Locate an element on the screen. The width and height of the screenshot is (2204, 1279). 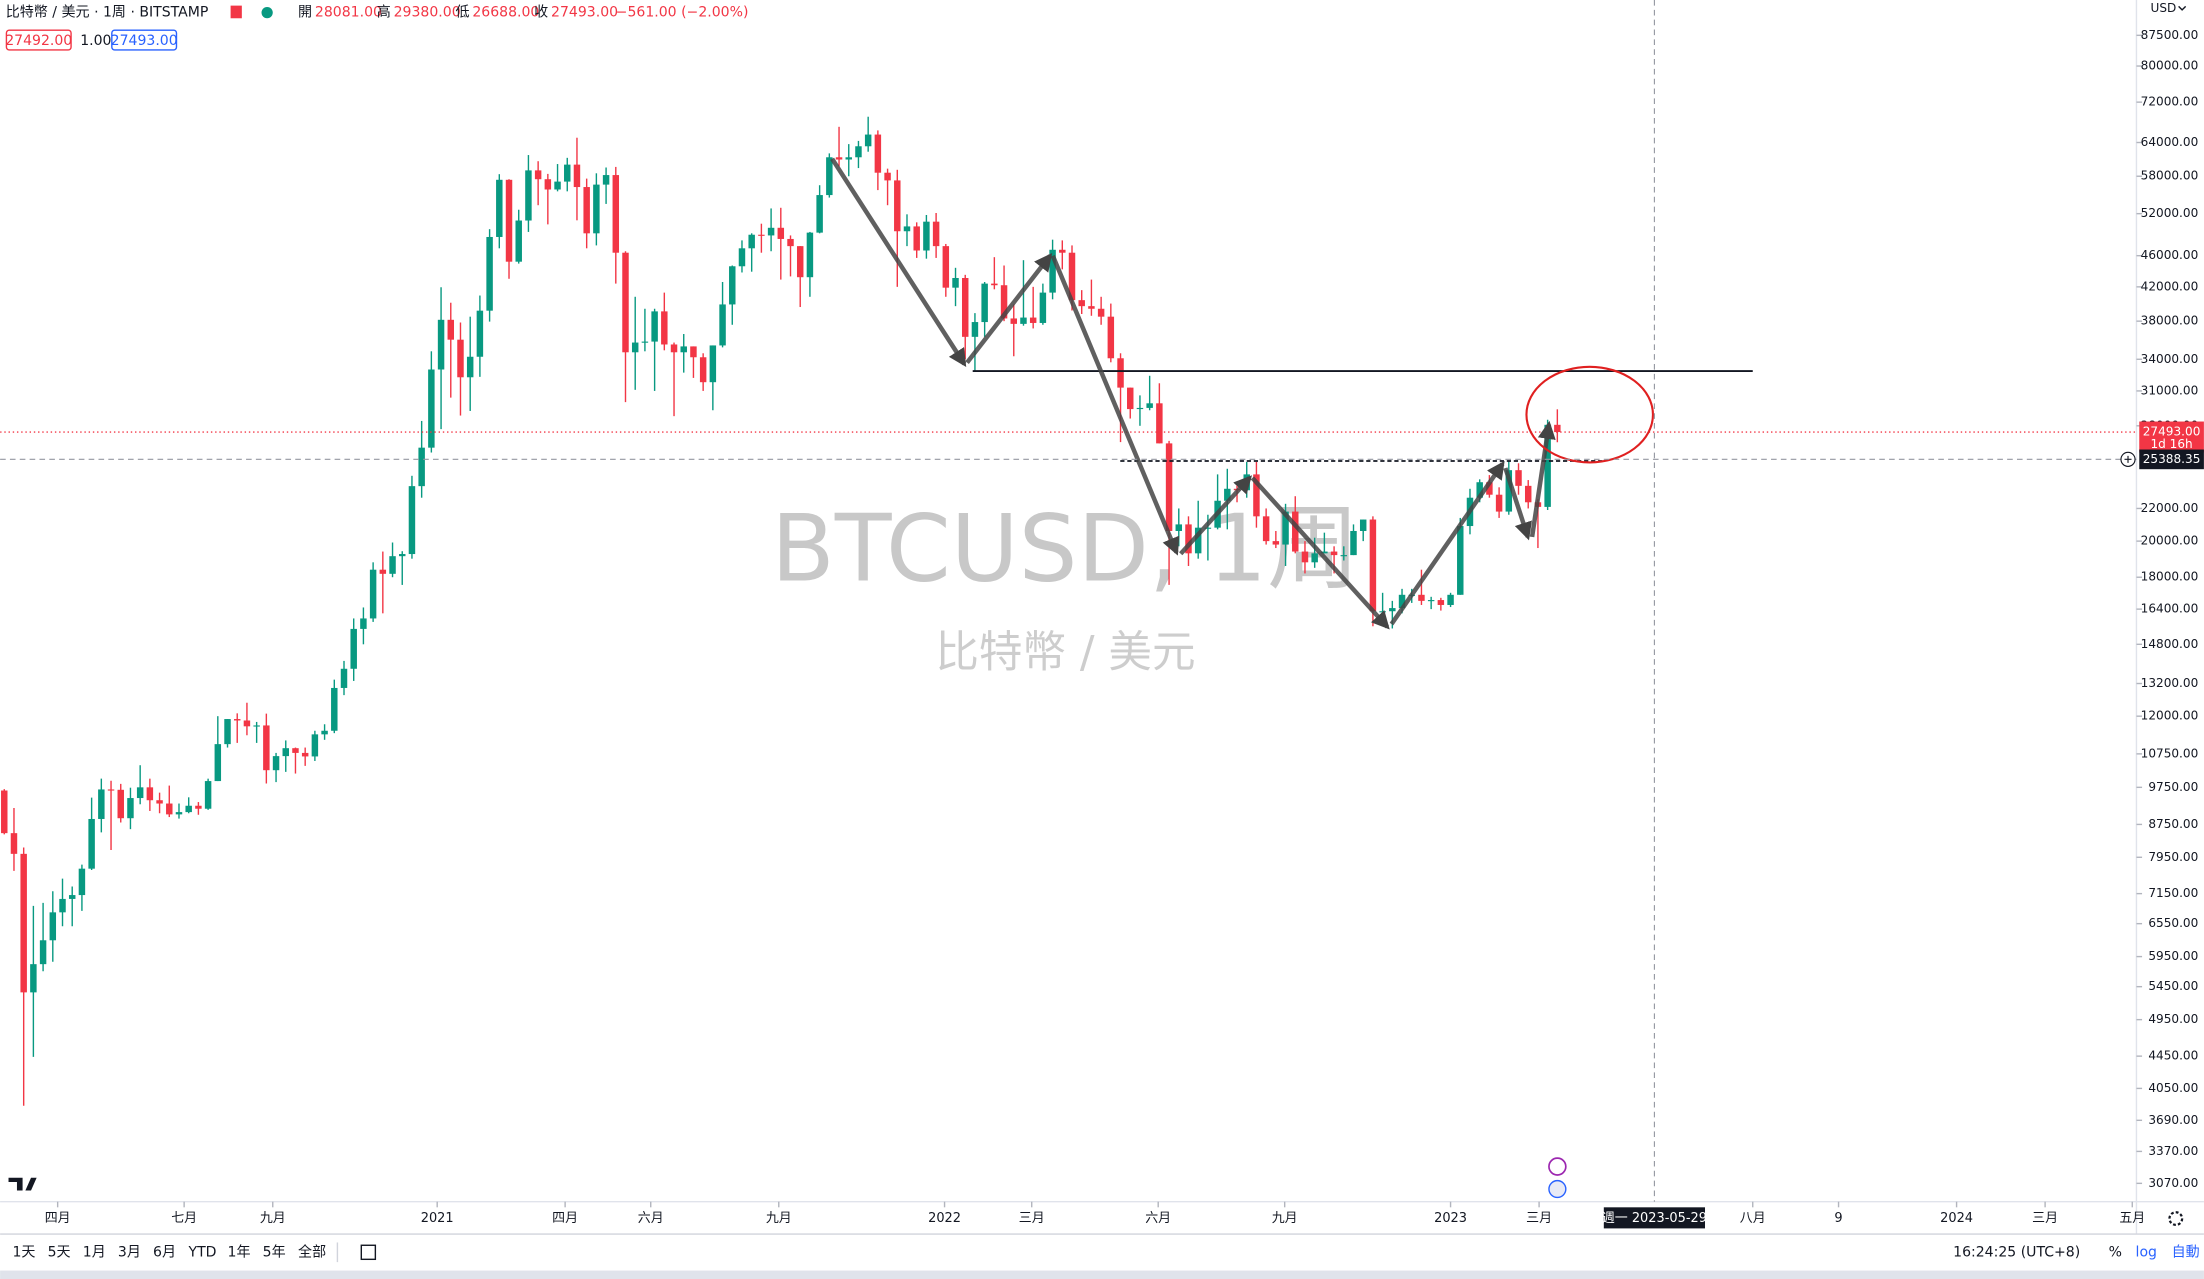
y-tick-label: 64000.00 is located at coordinates (2170, 142).